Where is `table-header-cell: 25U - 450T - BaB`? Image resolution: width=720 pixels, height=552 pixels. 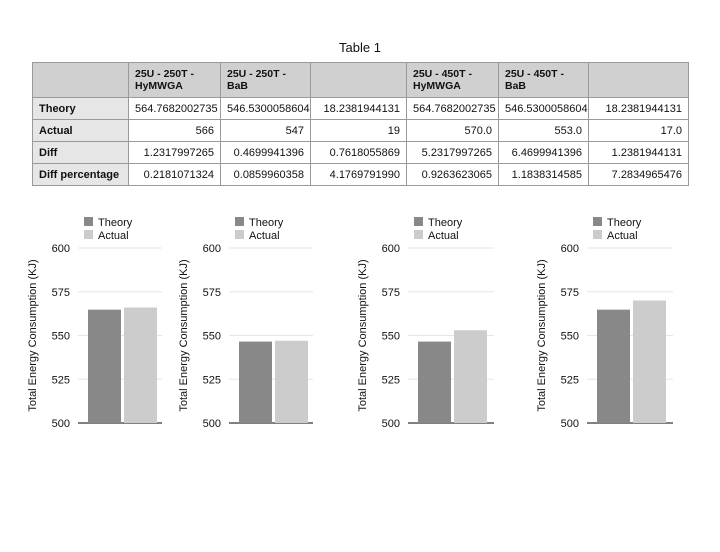 table-header-cell: 25U - 450T - BaB is located at coordinates (543, 80).